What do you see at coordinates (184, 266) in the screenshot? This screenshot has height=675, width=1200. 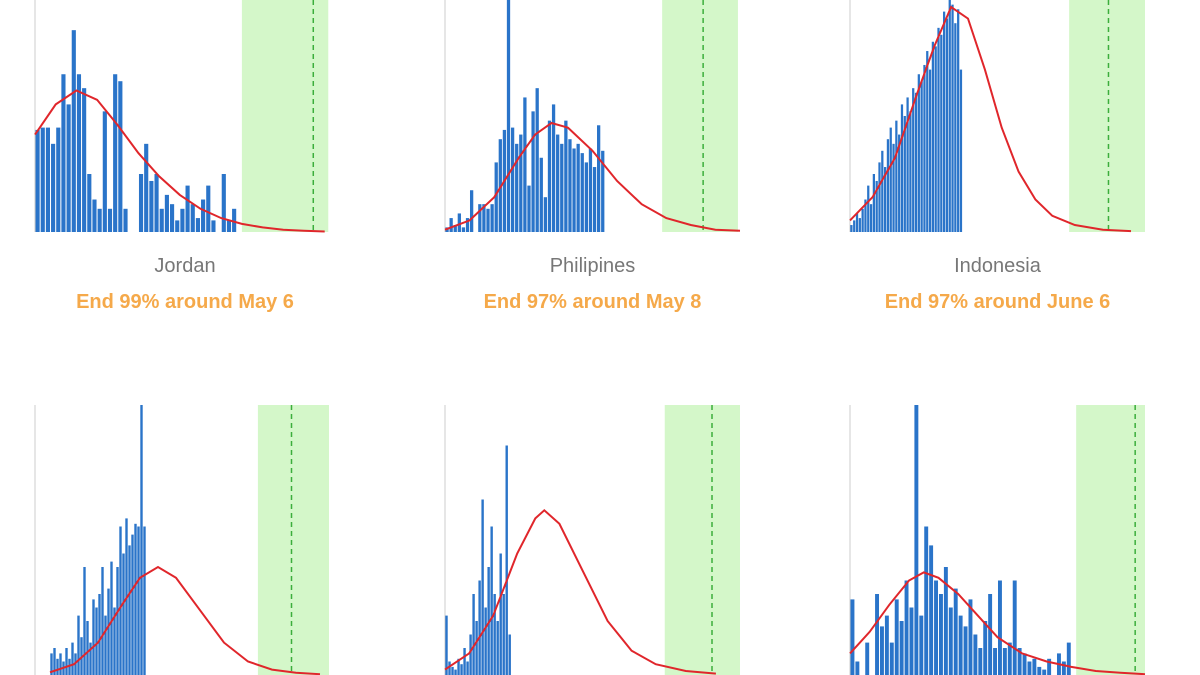 I see `chart-title: Jordan` at bounding box center [184, 266].